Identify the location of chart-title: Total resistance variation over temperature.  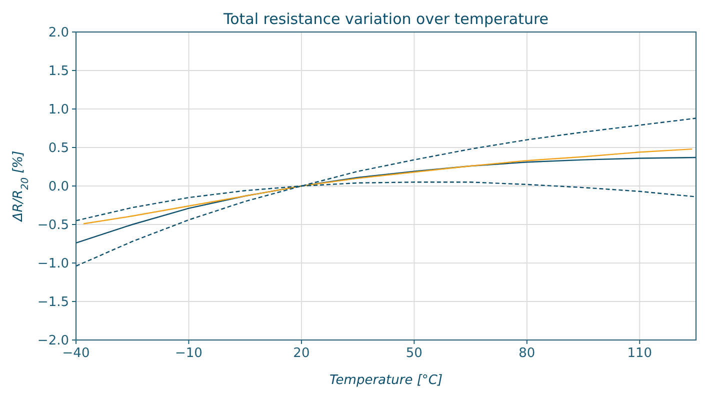
(385, 19).